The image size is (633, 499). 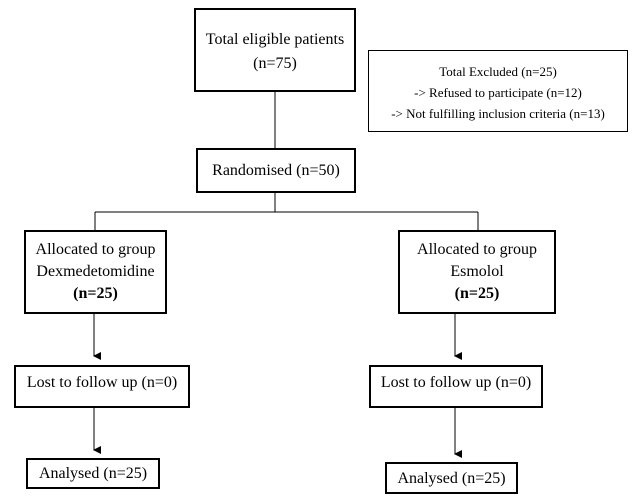 I want to click on group-esmolol-name: Esmolol, so click(x=477, y=271).